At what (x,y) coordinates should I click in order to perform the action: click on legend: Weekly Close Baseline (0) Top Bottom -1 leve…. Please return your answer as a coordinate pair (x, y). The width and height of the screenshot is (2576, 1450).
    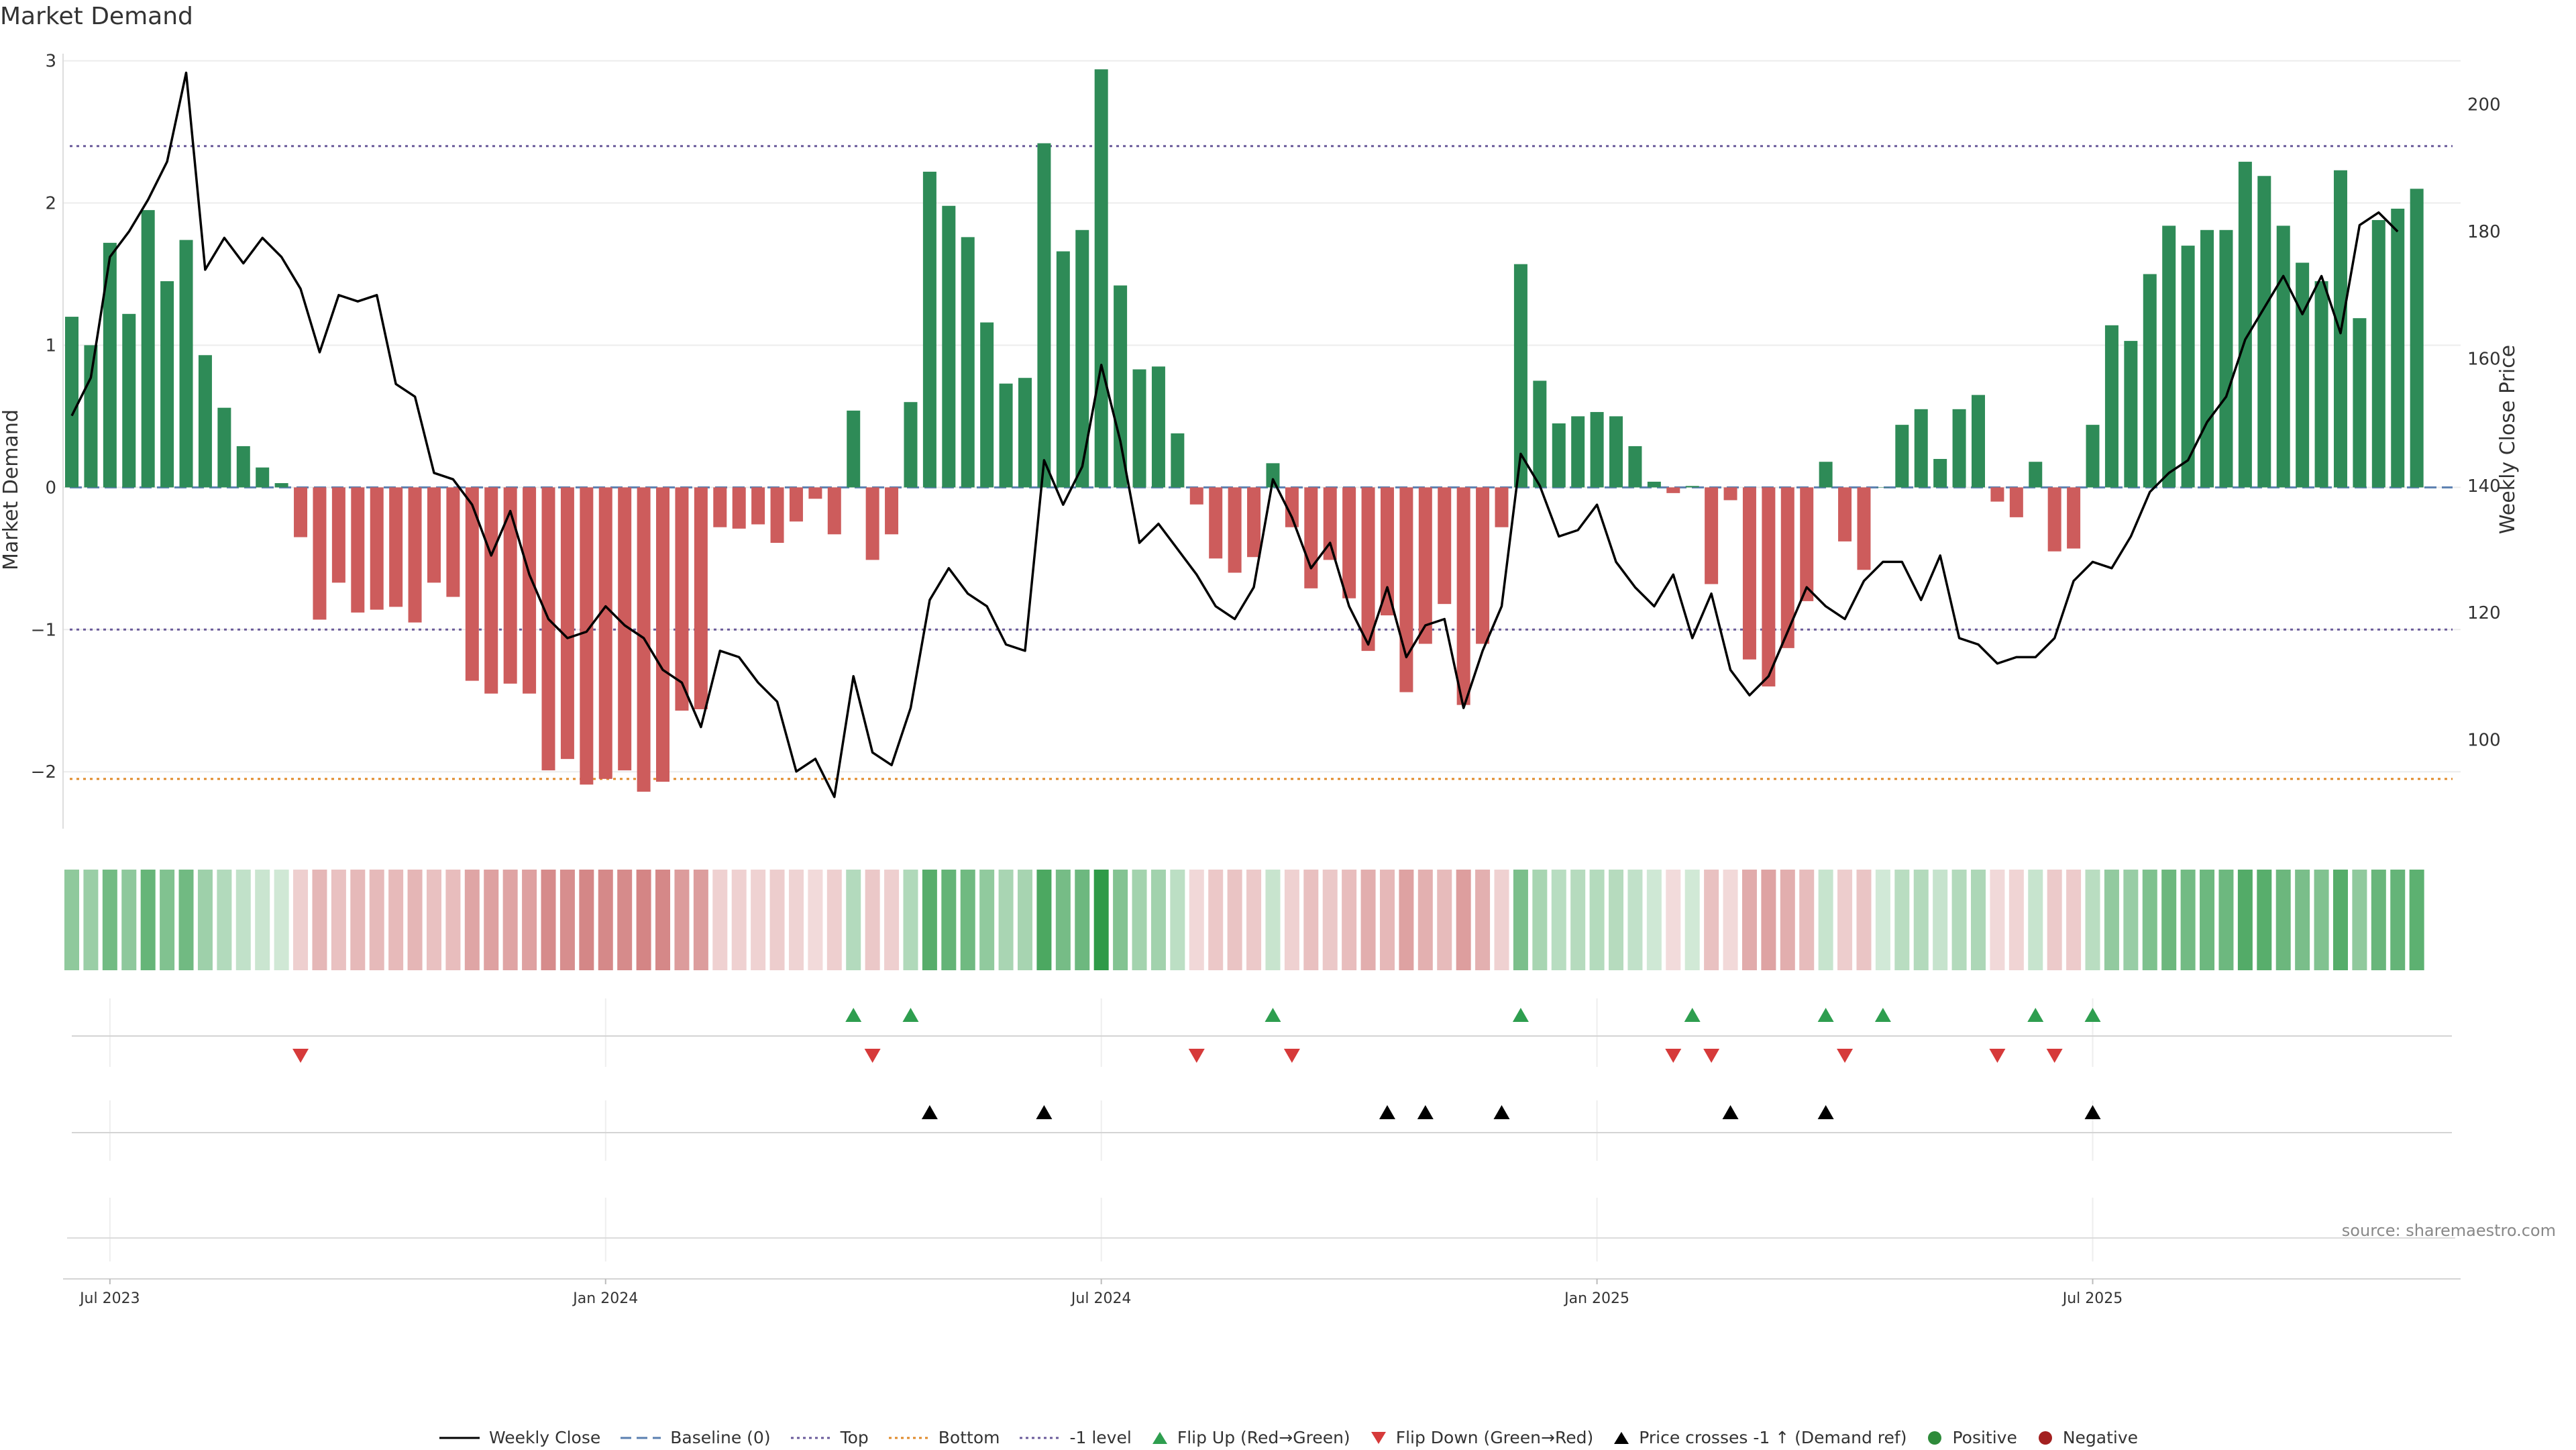
    Looking at the image, I should click on (1288, 1439).